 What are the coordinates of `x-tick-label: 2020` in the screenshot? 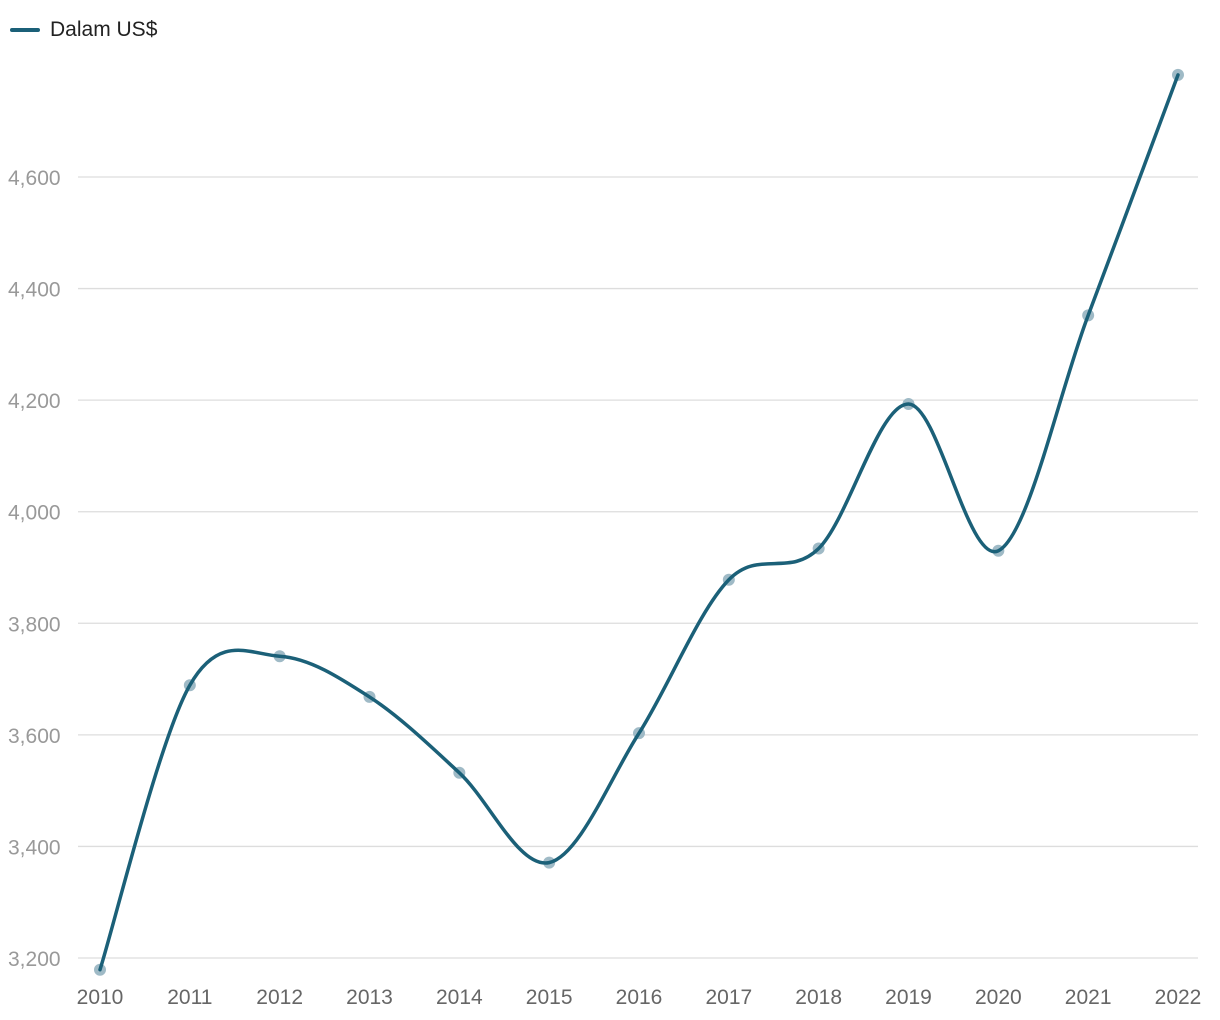 It's located at (998, 997).